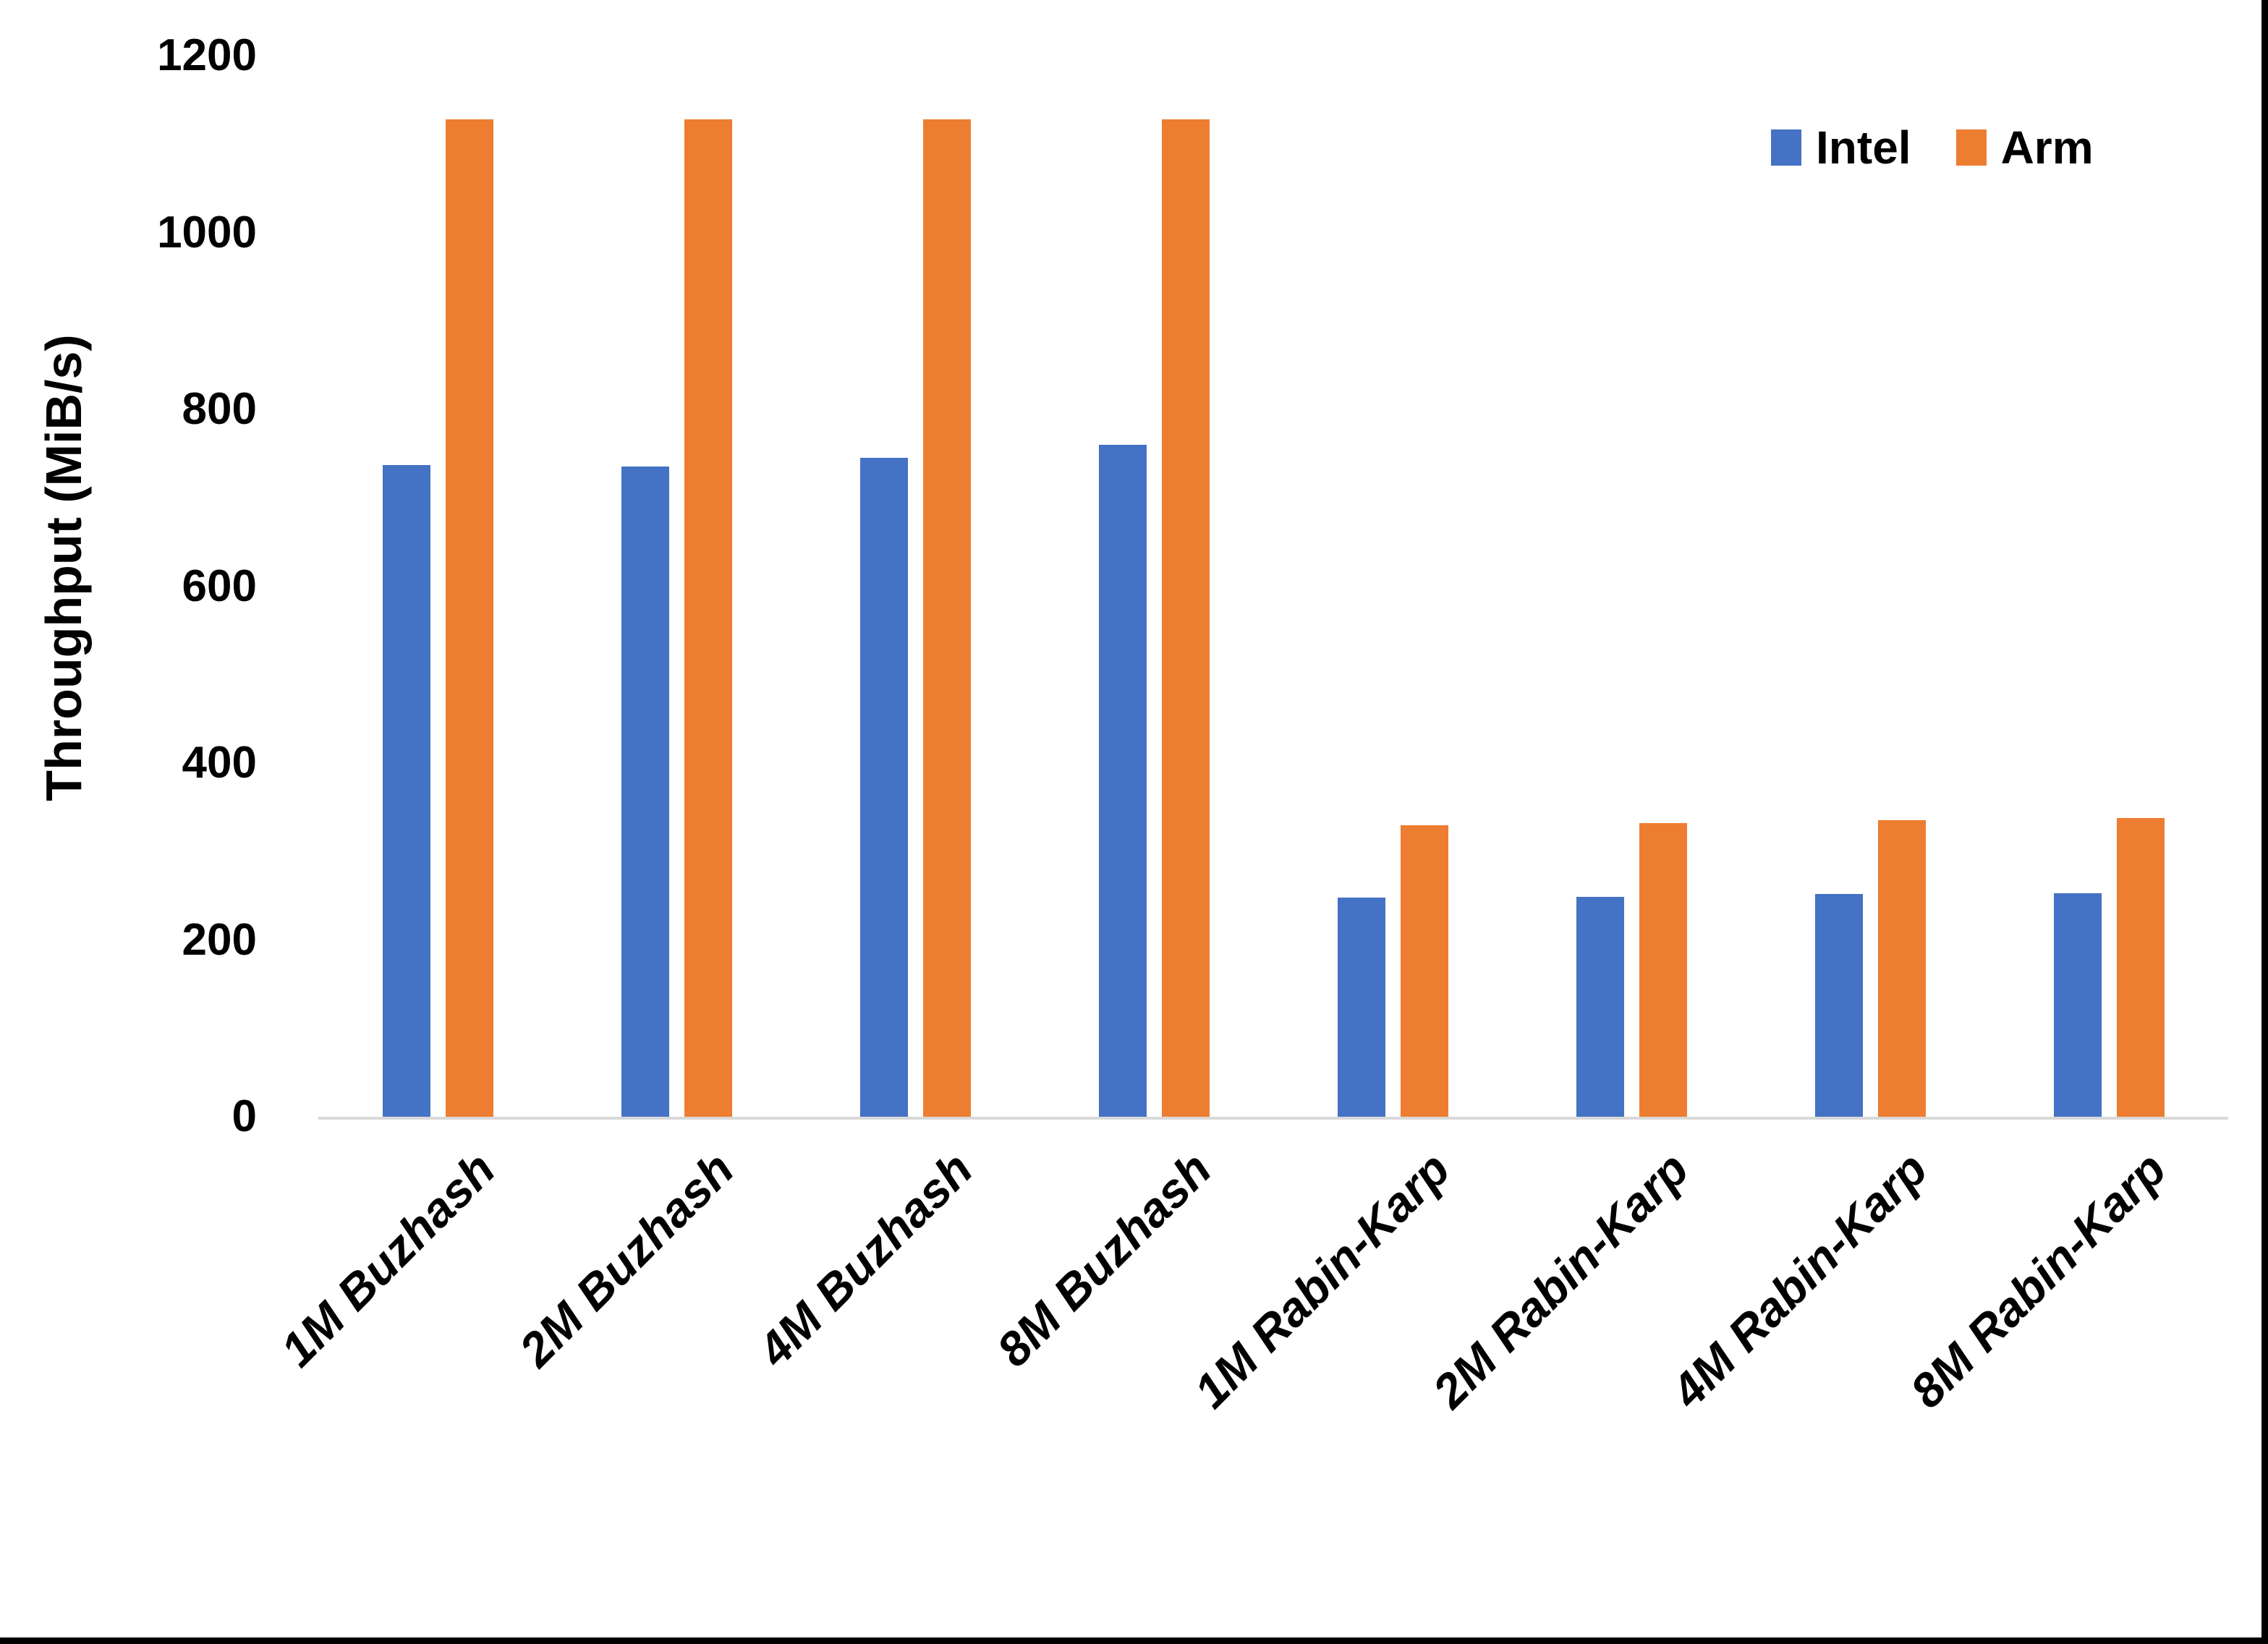 The width and height of the screenshot is (2268, 1644). What do you see at coordinates (219, 586) in the screenshot?
I see `y-tick-label: 600` at bounding box center [219, 586].